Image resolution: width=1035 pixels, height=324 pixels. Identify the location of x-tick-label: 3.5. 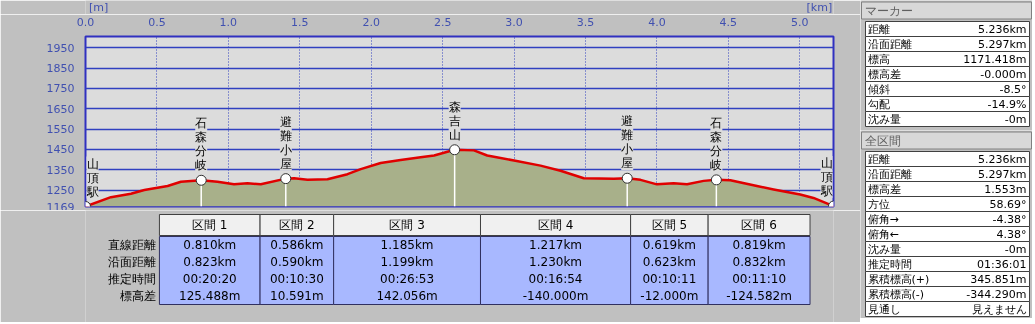
(585, 22).